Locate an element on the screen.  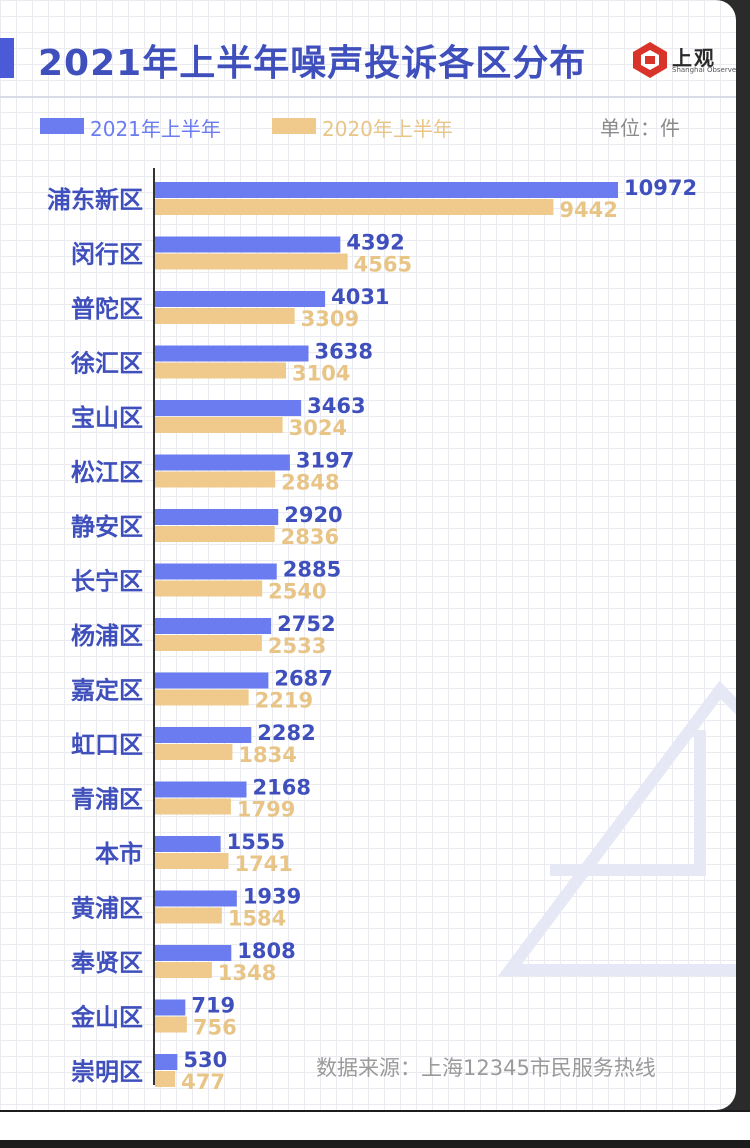
data-label-2020: 1799 is located at coordinates (266, 810).